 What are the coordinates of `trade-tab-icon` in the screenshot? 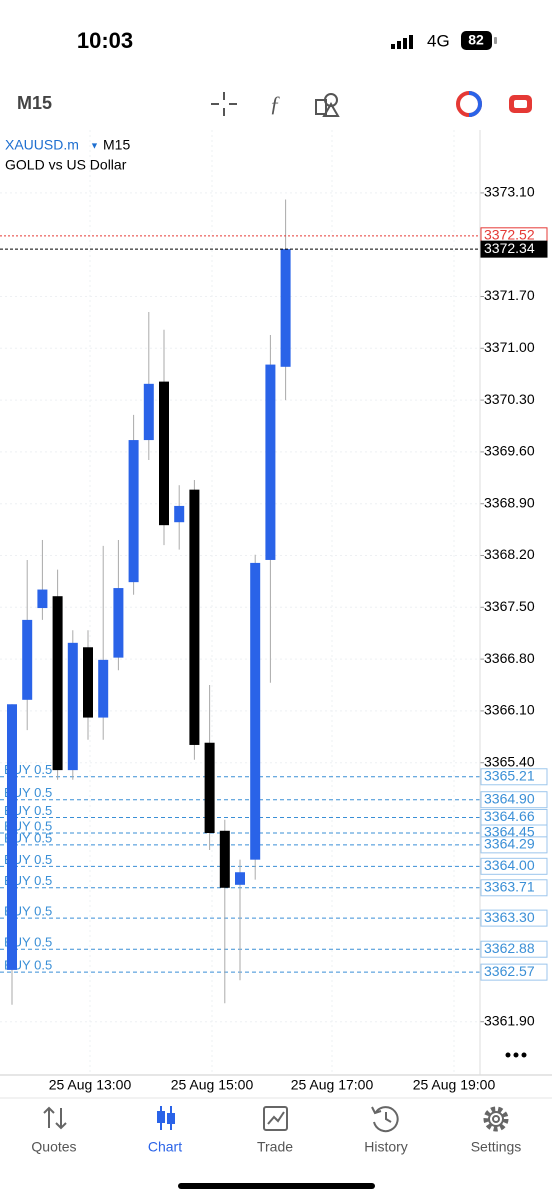 It's located at (275, 1118).